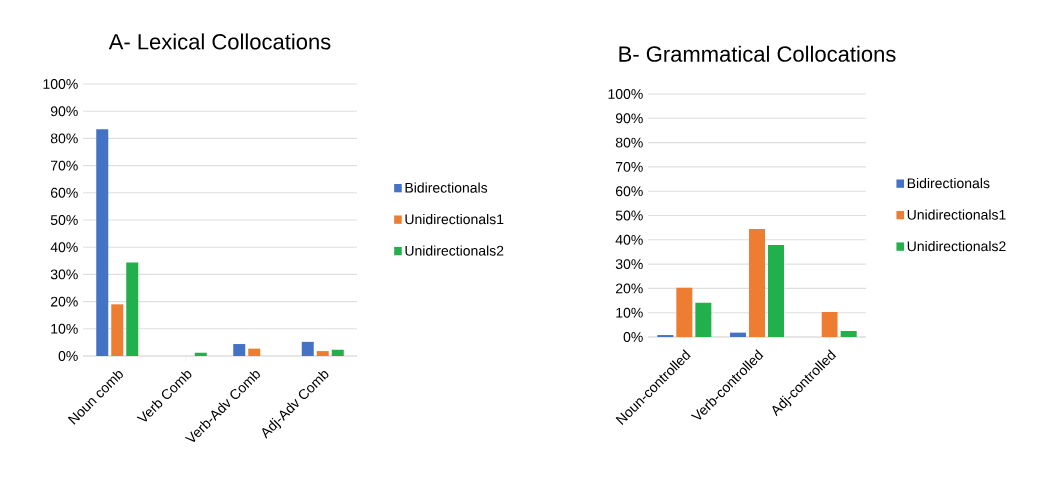  I want to click on chart-title: A- Lexical Collocations, so click(219, 41).